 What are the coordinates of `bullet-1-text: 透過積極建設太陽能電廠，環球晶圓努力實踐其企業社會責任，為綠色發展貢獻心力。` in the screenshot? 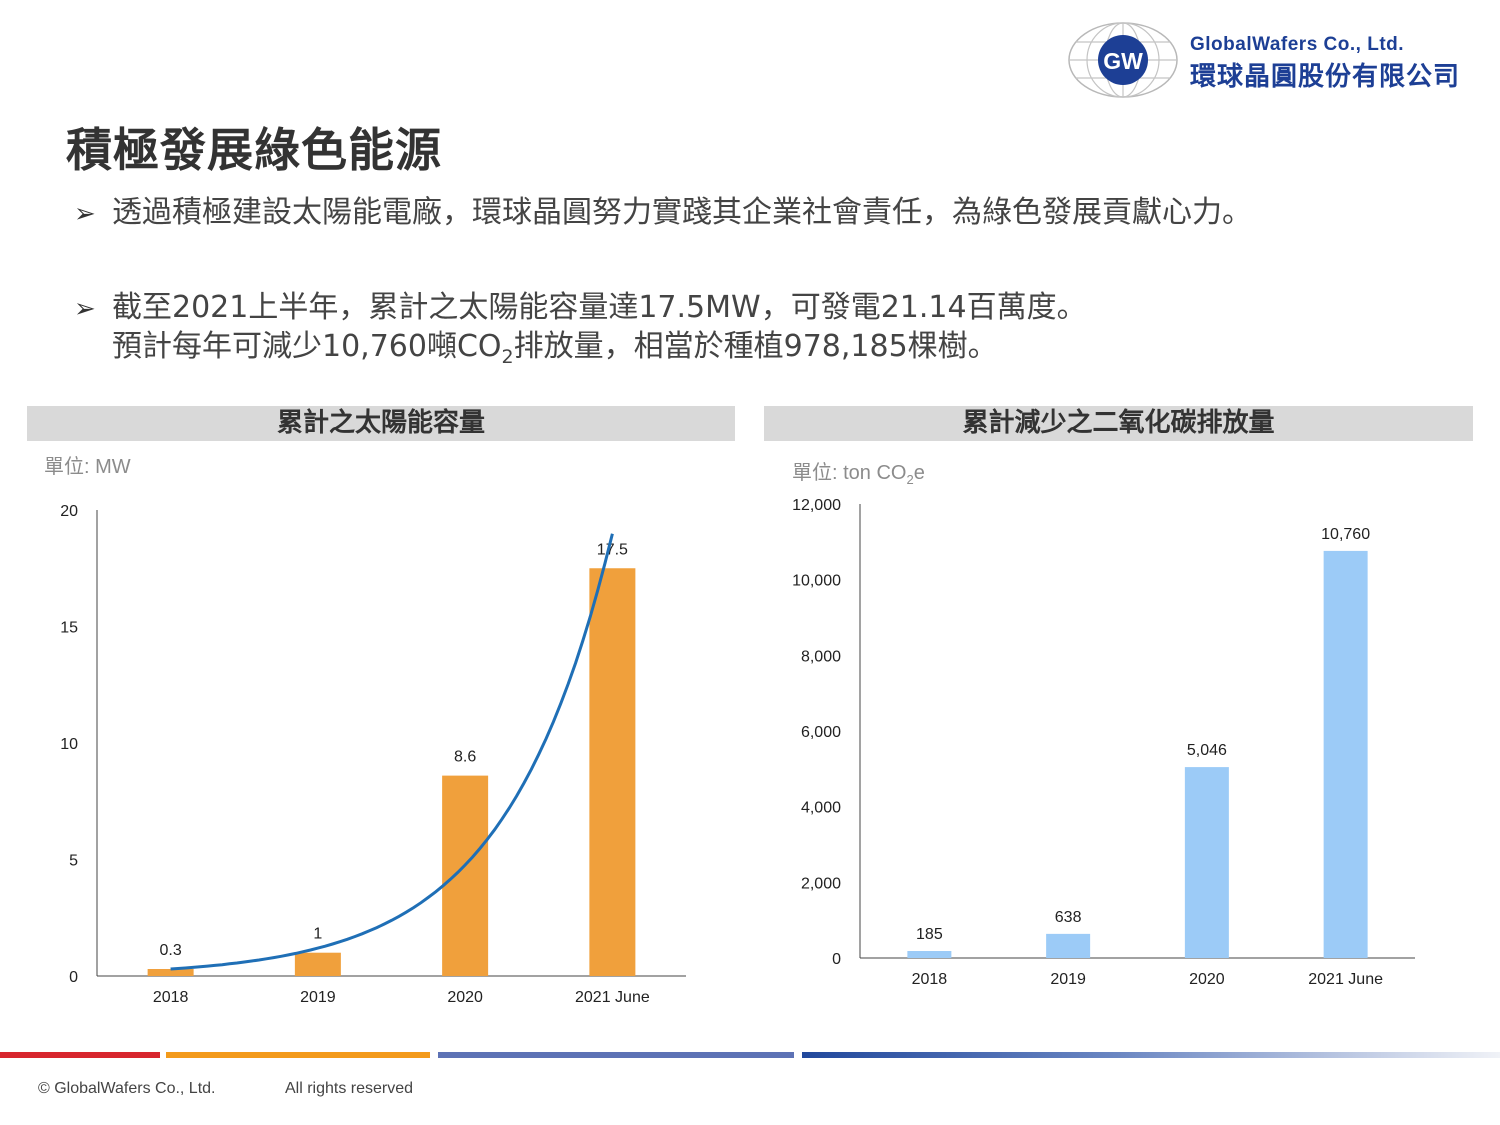 It's located at (682, 212).